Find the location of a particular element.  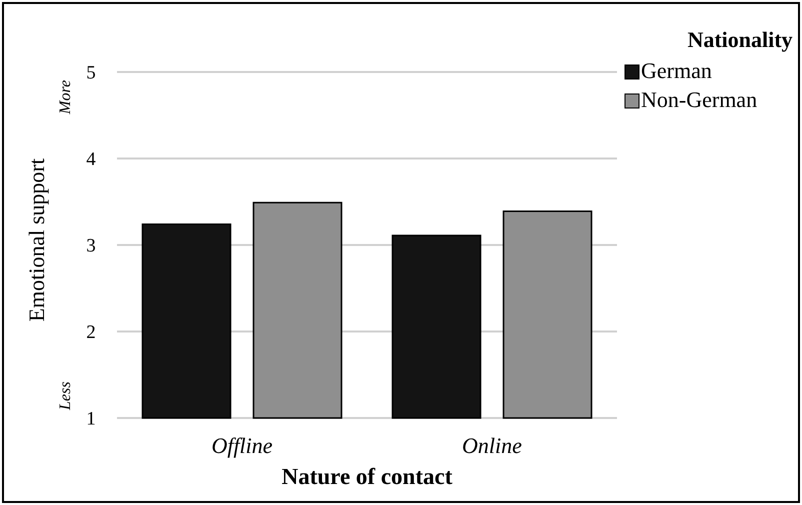

y-tick-label: 2 is located at coordinates (91, 333).